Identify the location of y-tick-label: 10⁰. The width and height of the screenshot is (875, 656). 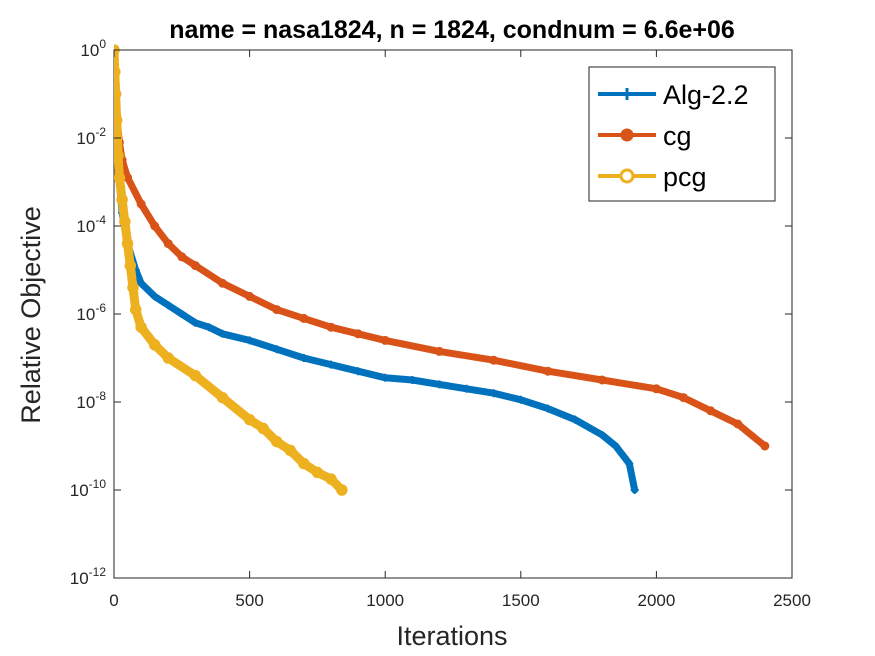
(93, 48).